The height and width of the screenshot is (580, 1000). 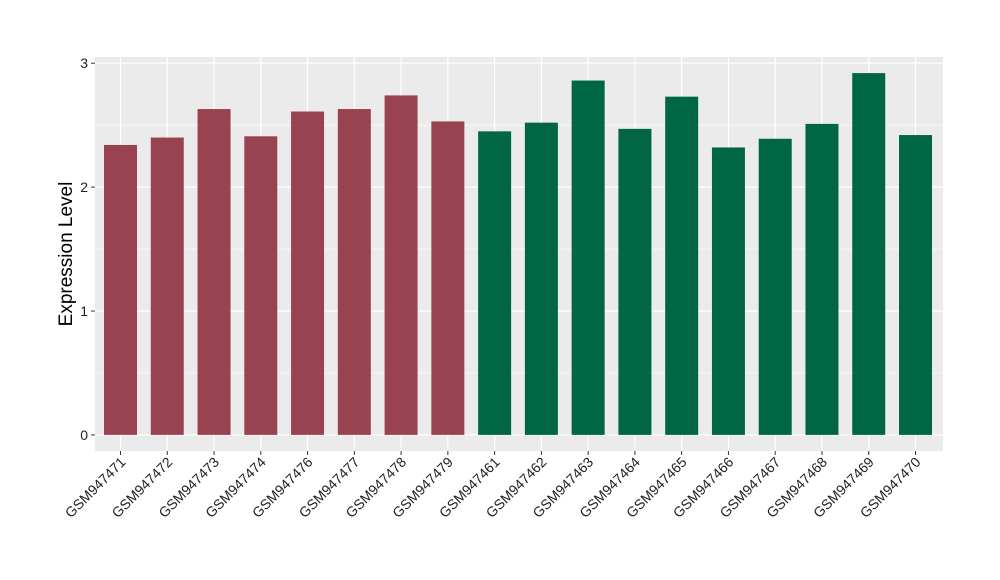 I want to click on y-axis-title: Expression Level, so click(x=66, y=254).